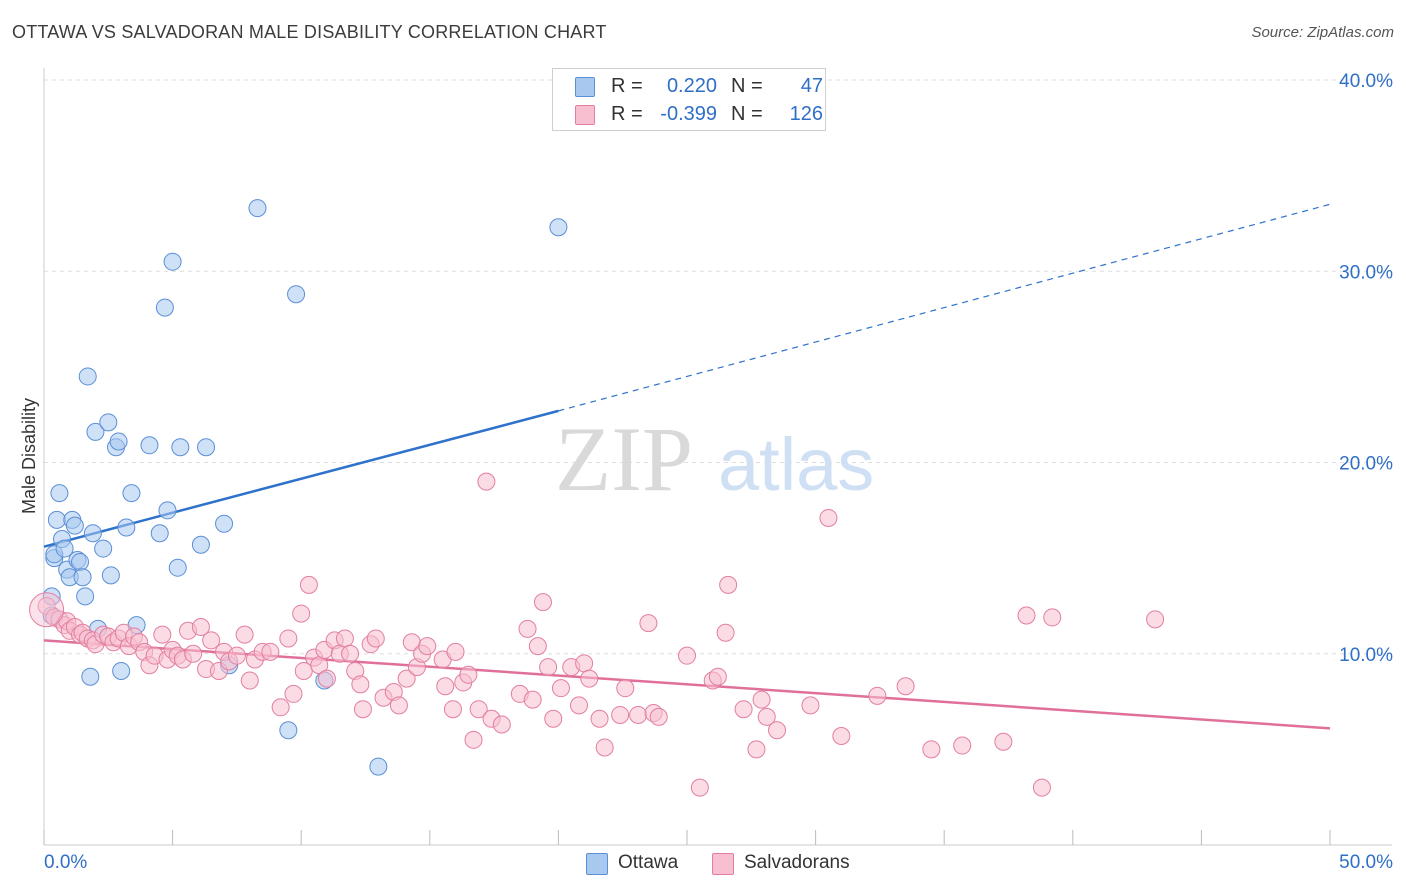 The width and height of the screenshot is (1406, 892). Describe the element at coordinates (806, 114) in the screenshot. I see `legend-n-value: 126` at that location.